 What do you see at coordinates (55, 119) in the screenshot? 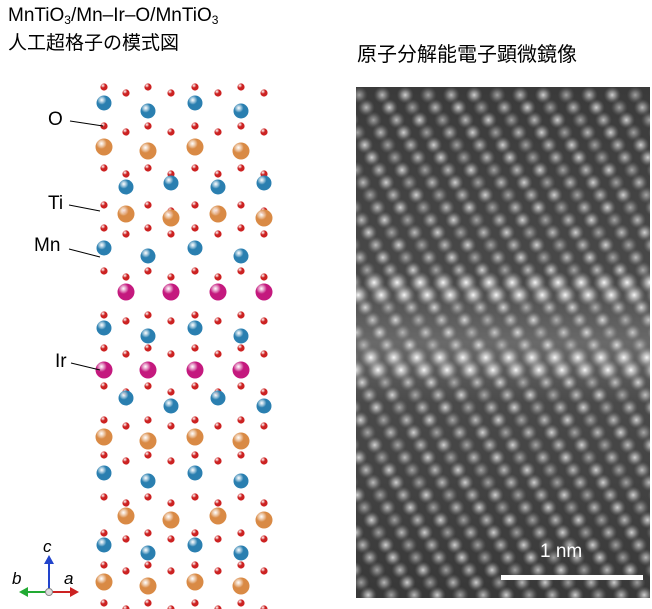
I see `oxygen-label: O` at bounding box center [55, 119].